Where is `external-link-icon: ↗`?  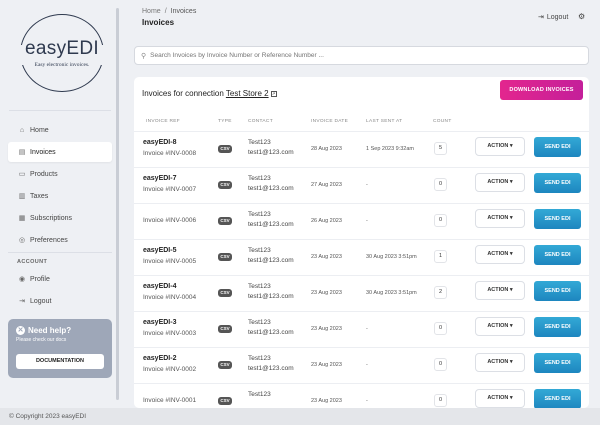
external-link-icon: ↗ is located at coordinates (273, 94).